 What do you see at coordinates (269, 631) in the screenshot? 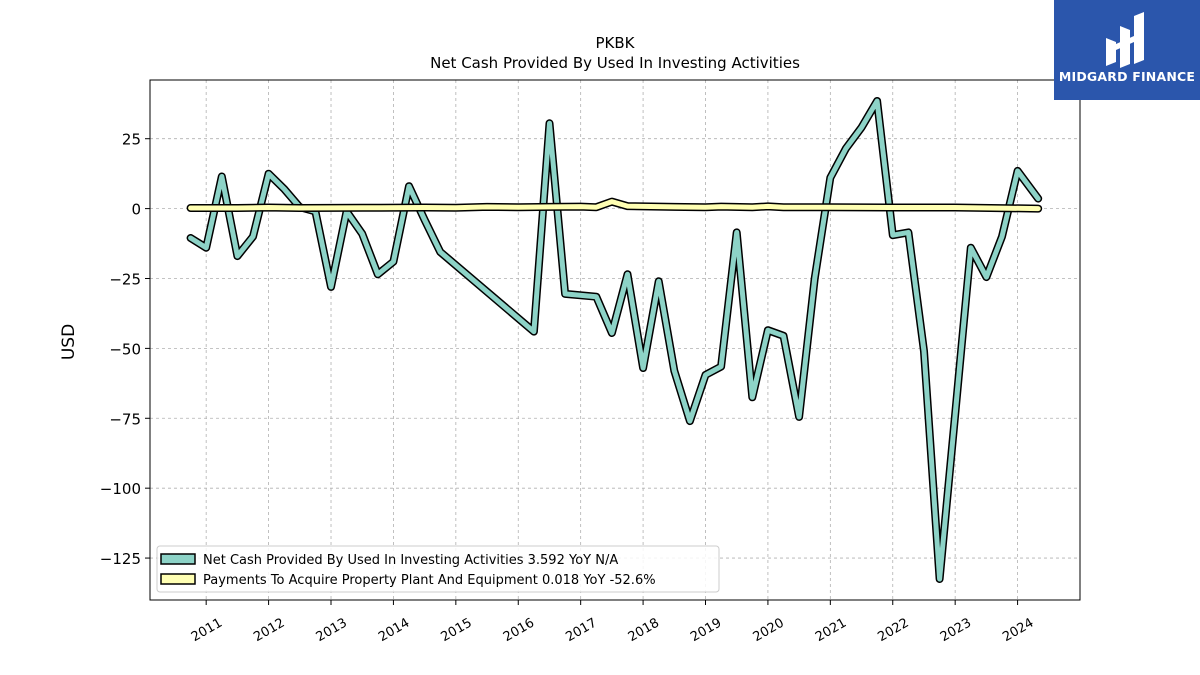
I see `x-tick-label: 2012` at bounding box center [269, 631].